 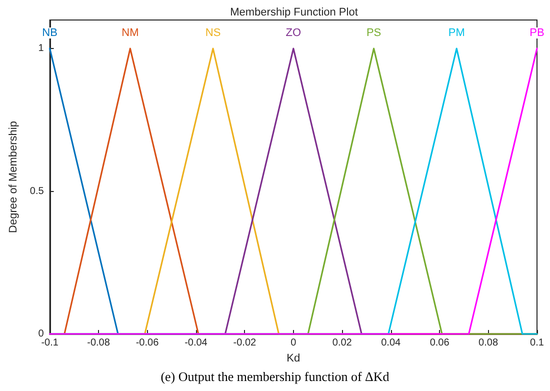 I want to click on chart-title: Membership Function Plot, so click(x=294, y=12).